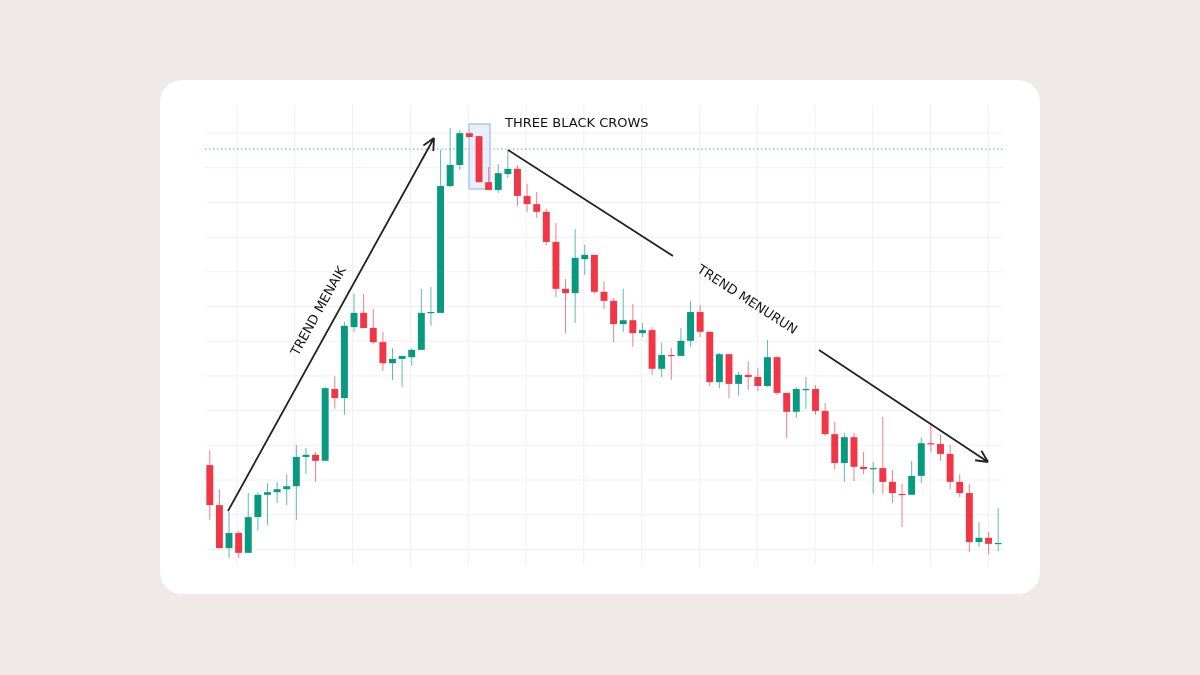 The height and width of the screenshot is (675, 1200). What do you see at coordinates (576, 122) in the screenshot?
I see `annotation: THREE BLACK CROWS` at bounding box center [576, 122].